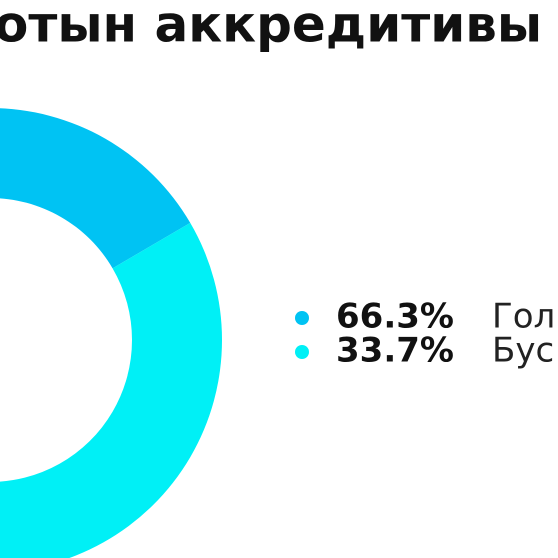 The width and height of the screenshot is (558, 558). I want to click on legend-label: Бус, so click(523, 351).